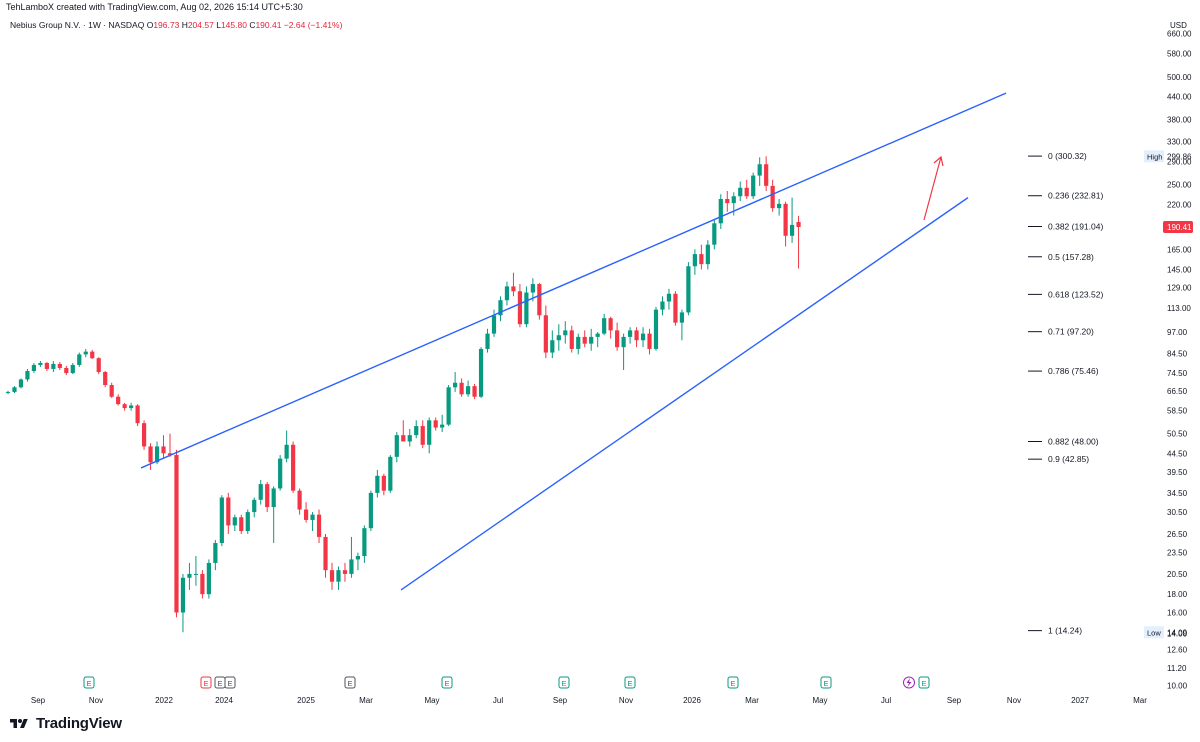  Describe the element at coordinates (1177, 633) in the screenshot. I see `y-tick-label: 14.00` at that location.